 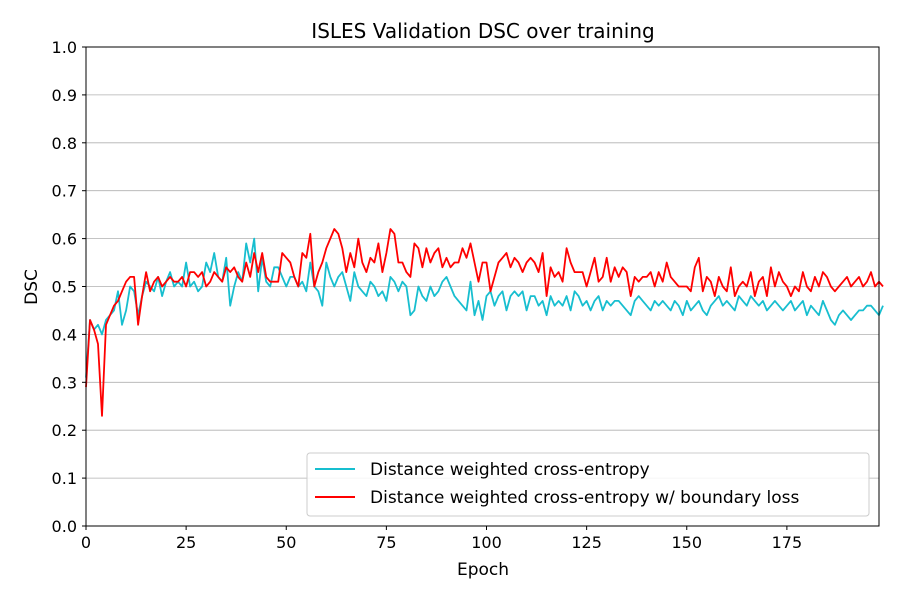 I want to click on y-tick-label: 0.3, so click(x=64, y=382).